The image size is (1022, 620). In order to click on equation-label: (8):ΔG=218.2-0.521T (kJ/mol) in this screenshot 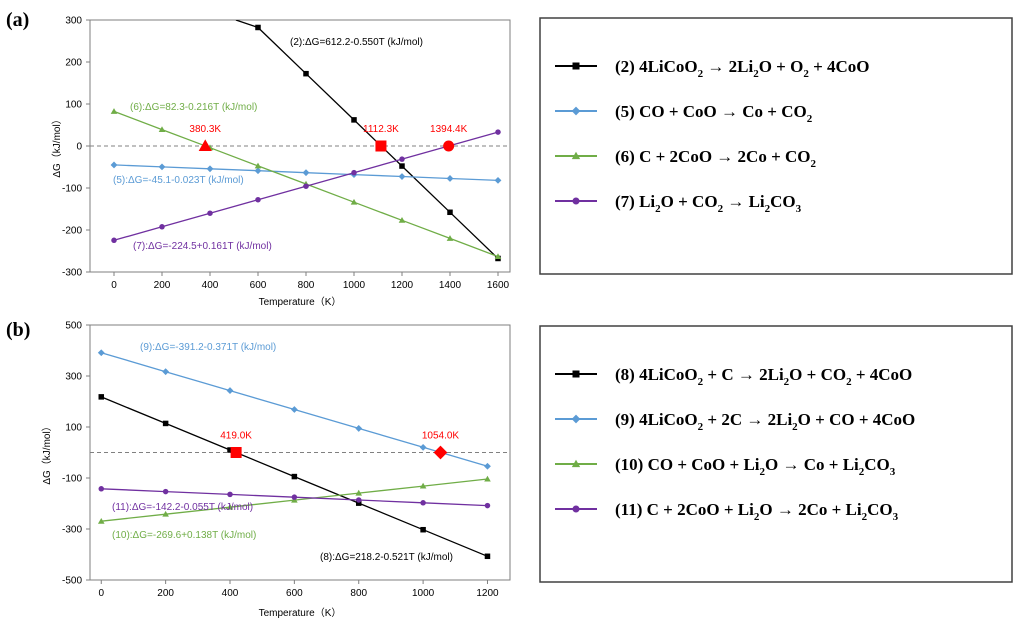, I will do `click(386, 557)`.